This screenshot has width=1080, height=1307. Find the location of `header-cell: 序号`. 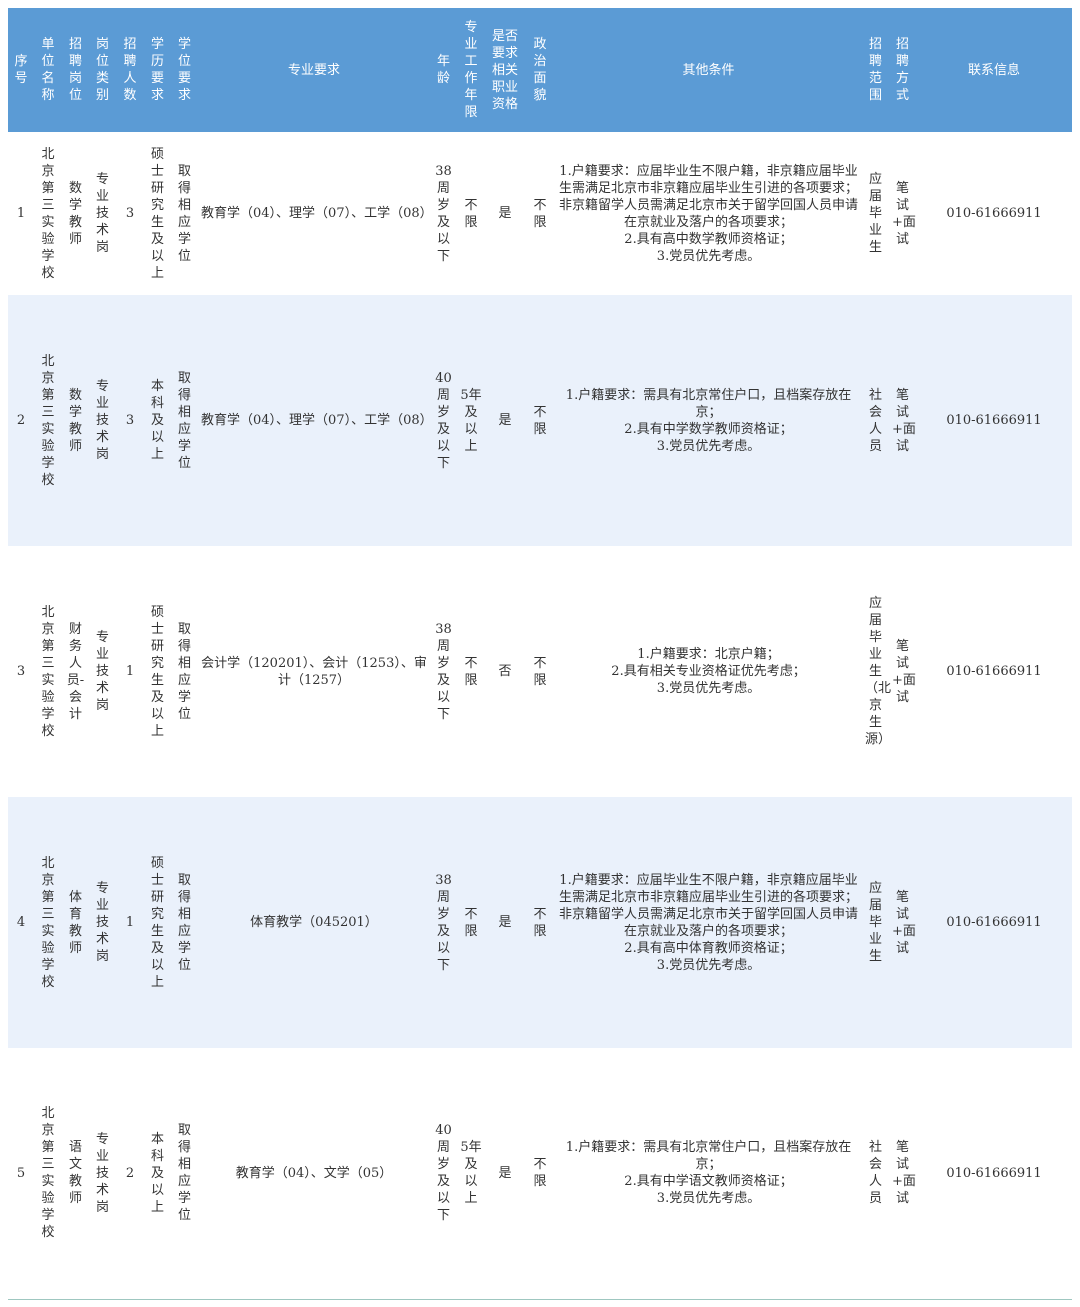

header-cell: 序号 is located at coordinates (21, 70).